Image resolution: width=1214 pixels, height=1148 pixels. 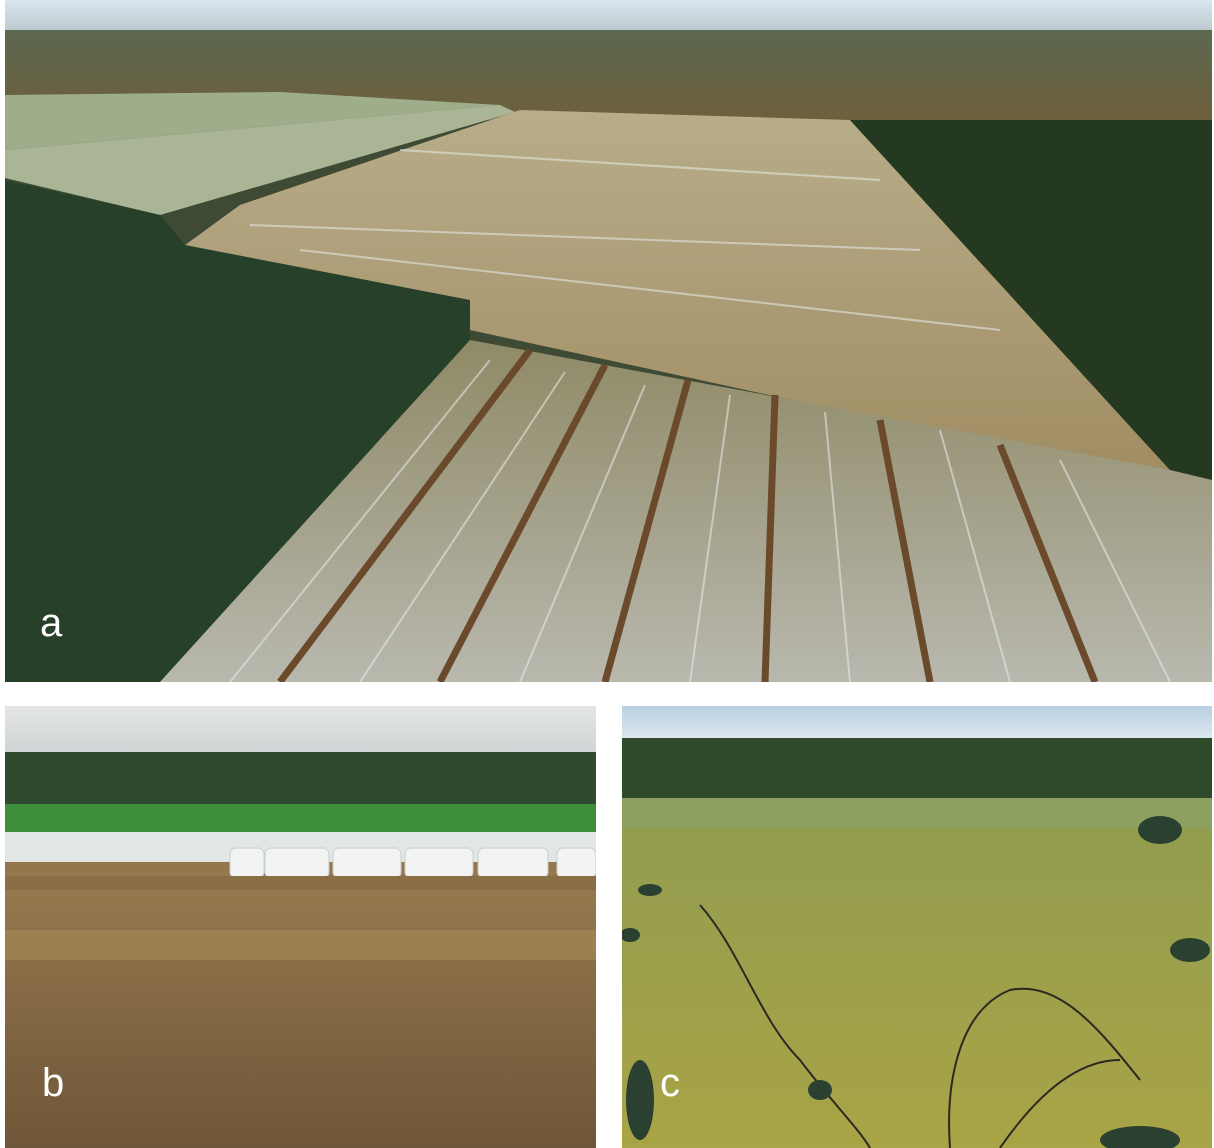 I want to click on panel-label: c, so click(x=670, y=1083).